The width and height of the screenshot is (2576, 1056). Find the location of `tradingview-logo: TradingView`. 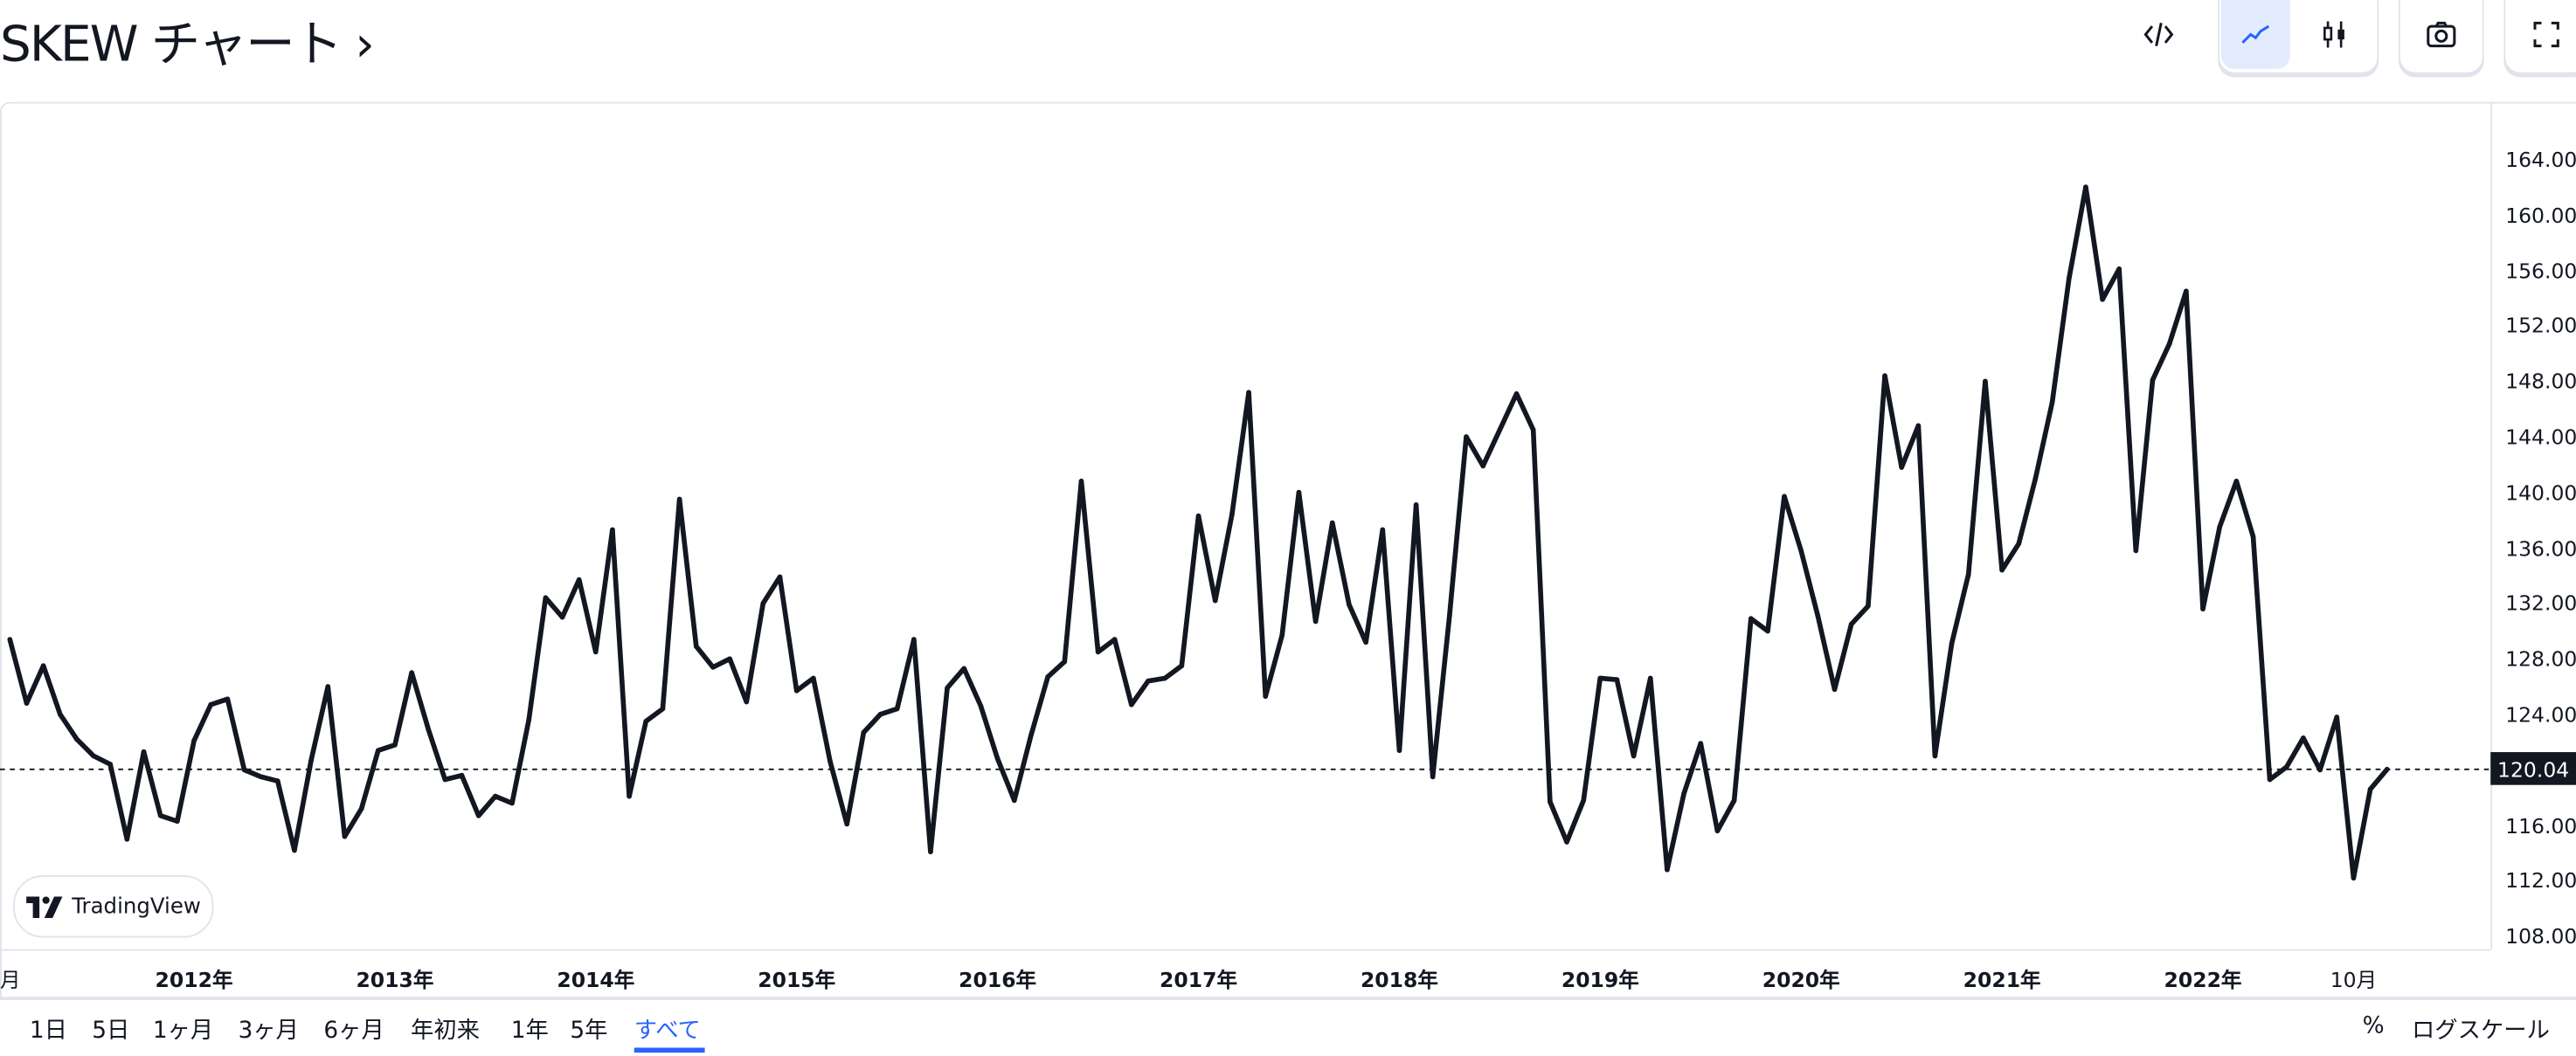

tradingview-logo: TradingView is located at coordinates (113, 906).